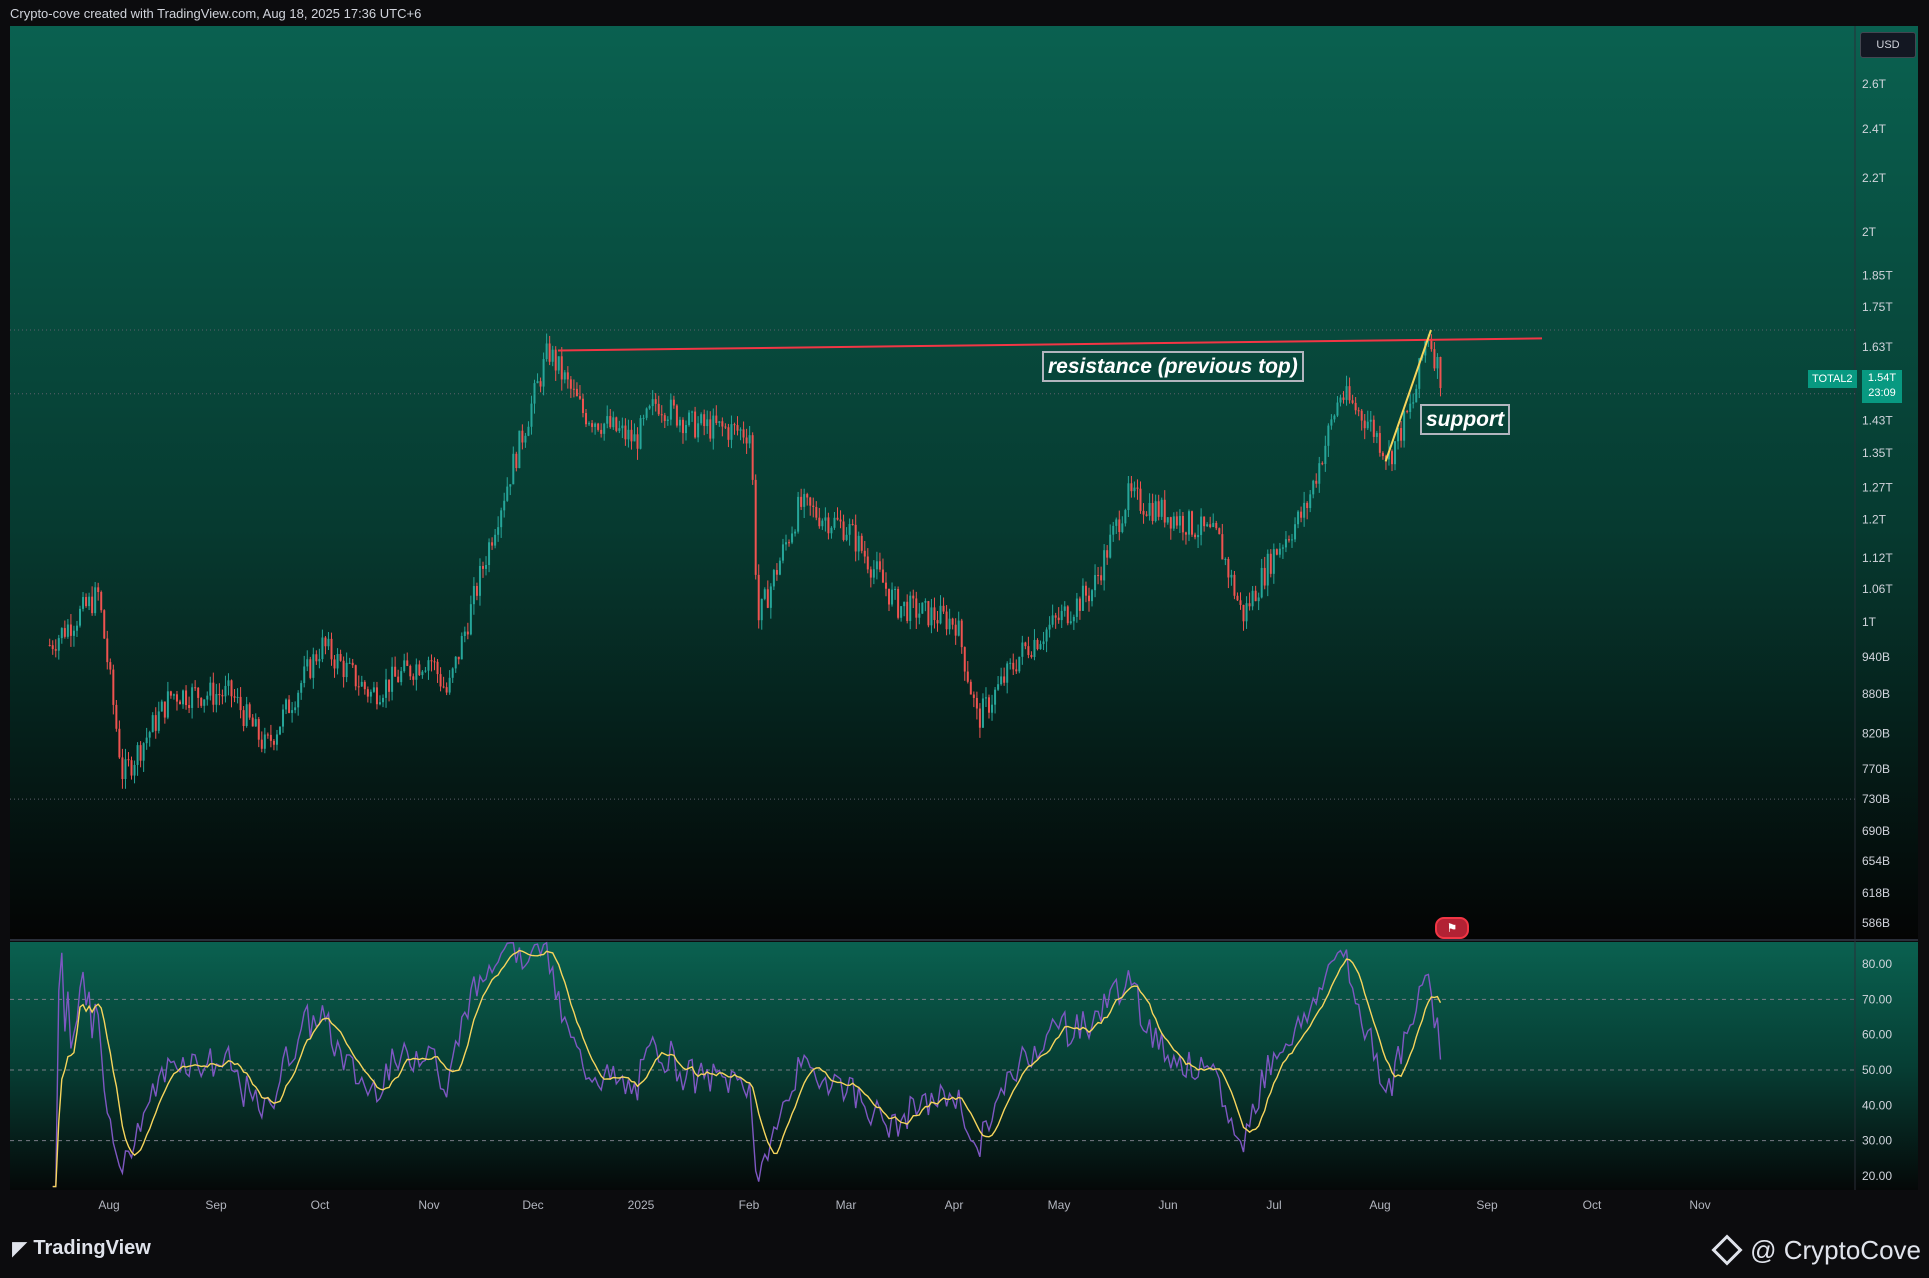 This screenshot has width=1929, height=1278. What do you see at coordinates (1379, 1205) in the screenshot?
I see `time-tick-label: Aug` at bounding box center [1379, 1205].